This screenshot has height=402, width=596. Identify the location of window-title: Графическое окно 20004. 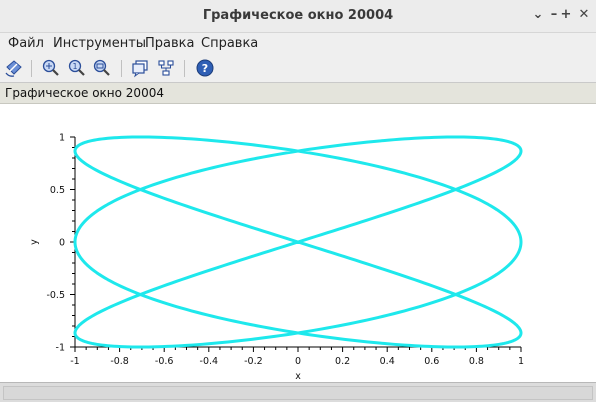
(298, 15).